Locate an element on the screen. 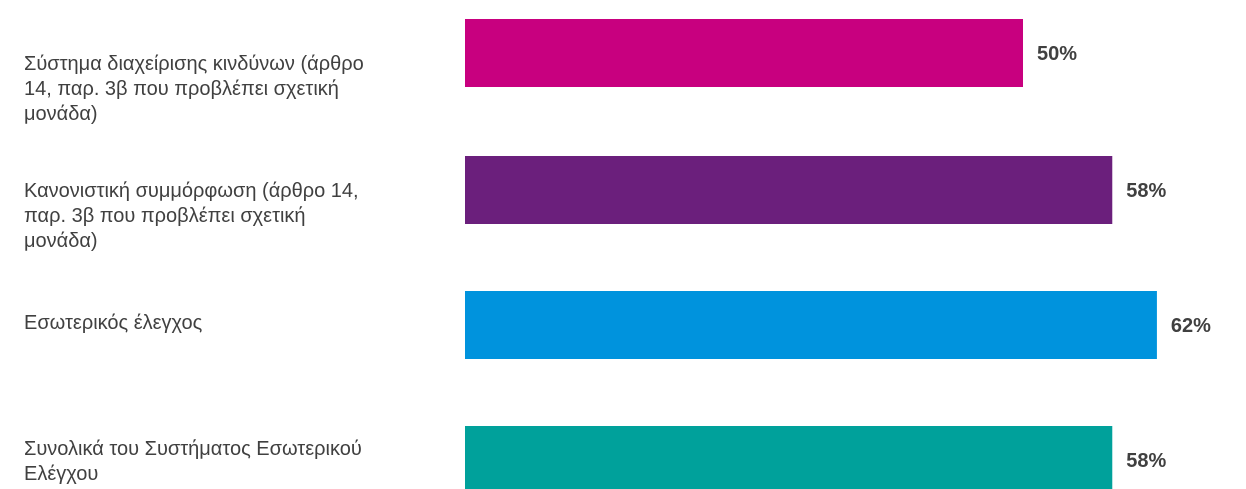  value-label-internal-audit: 62% is located at coordinates (1191, 326).